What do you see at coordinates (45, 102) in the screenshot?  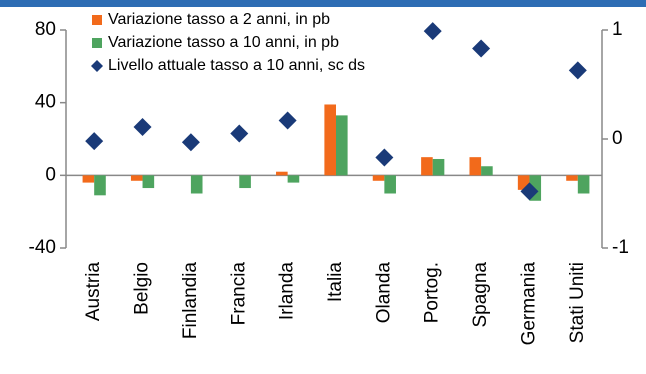 I see `y-tick-label: 40` at bounding box center [45, 102].